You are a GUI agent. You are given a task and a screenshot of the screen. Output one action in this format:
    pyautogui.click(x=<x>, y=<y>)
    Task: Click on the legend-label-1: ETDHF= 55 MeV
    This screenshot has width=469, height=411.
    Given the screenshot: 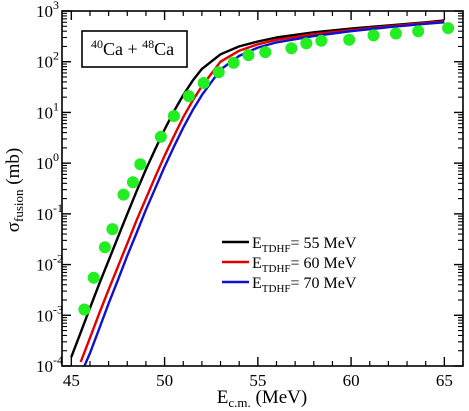 What is the action you would take?
    pyautogui.click(x=304, y=245)
    